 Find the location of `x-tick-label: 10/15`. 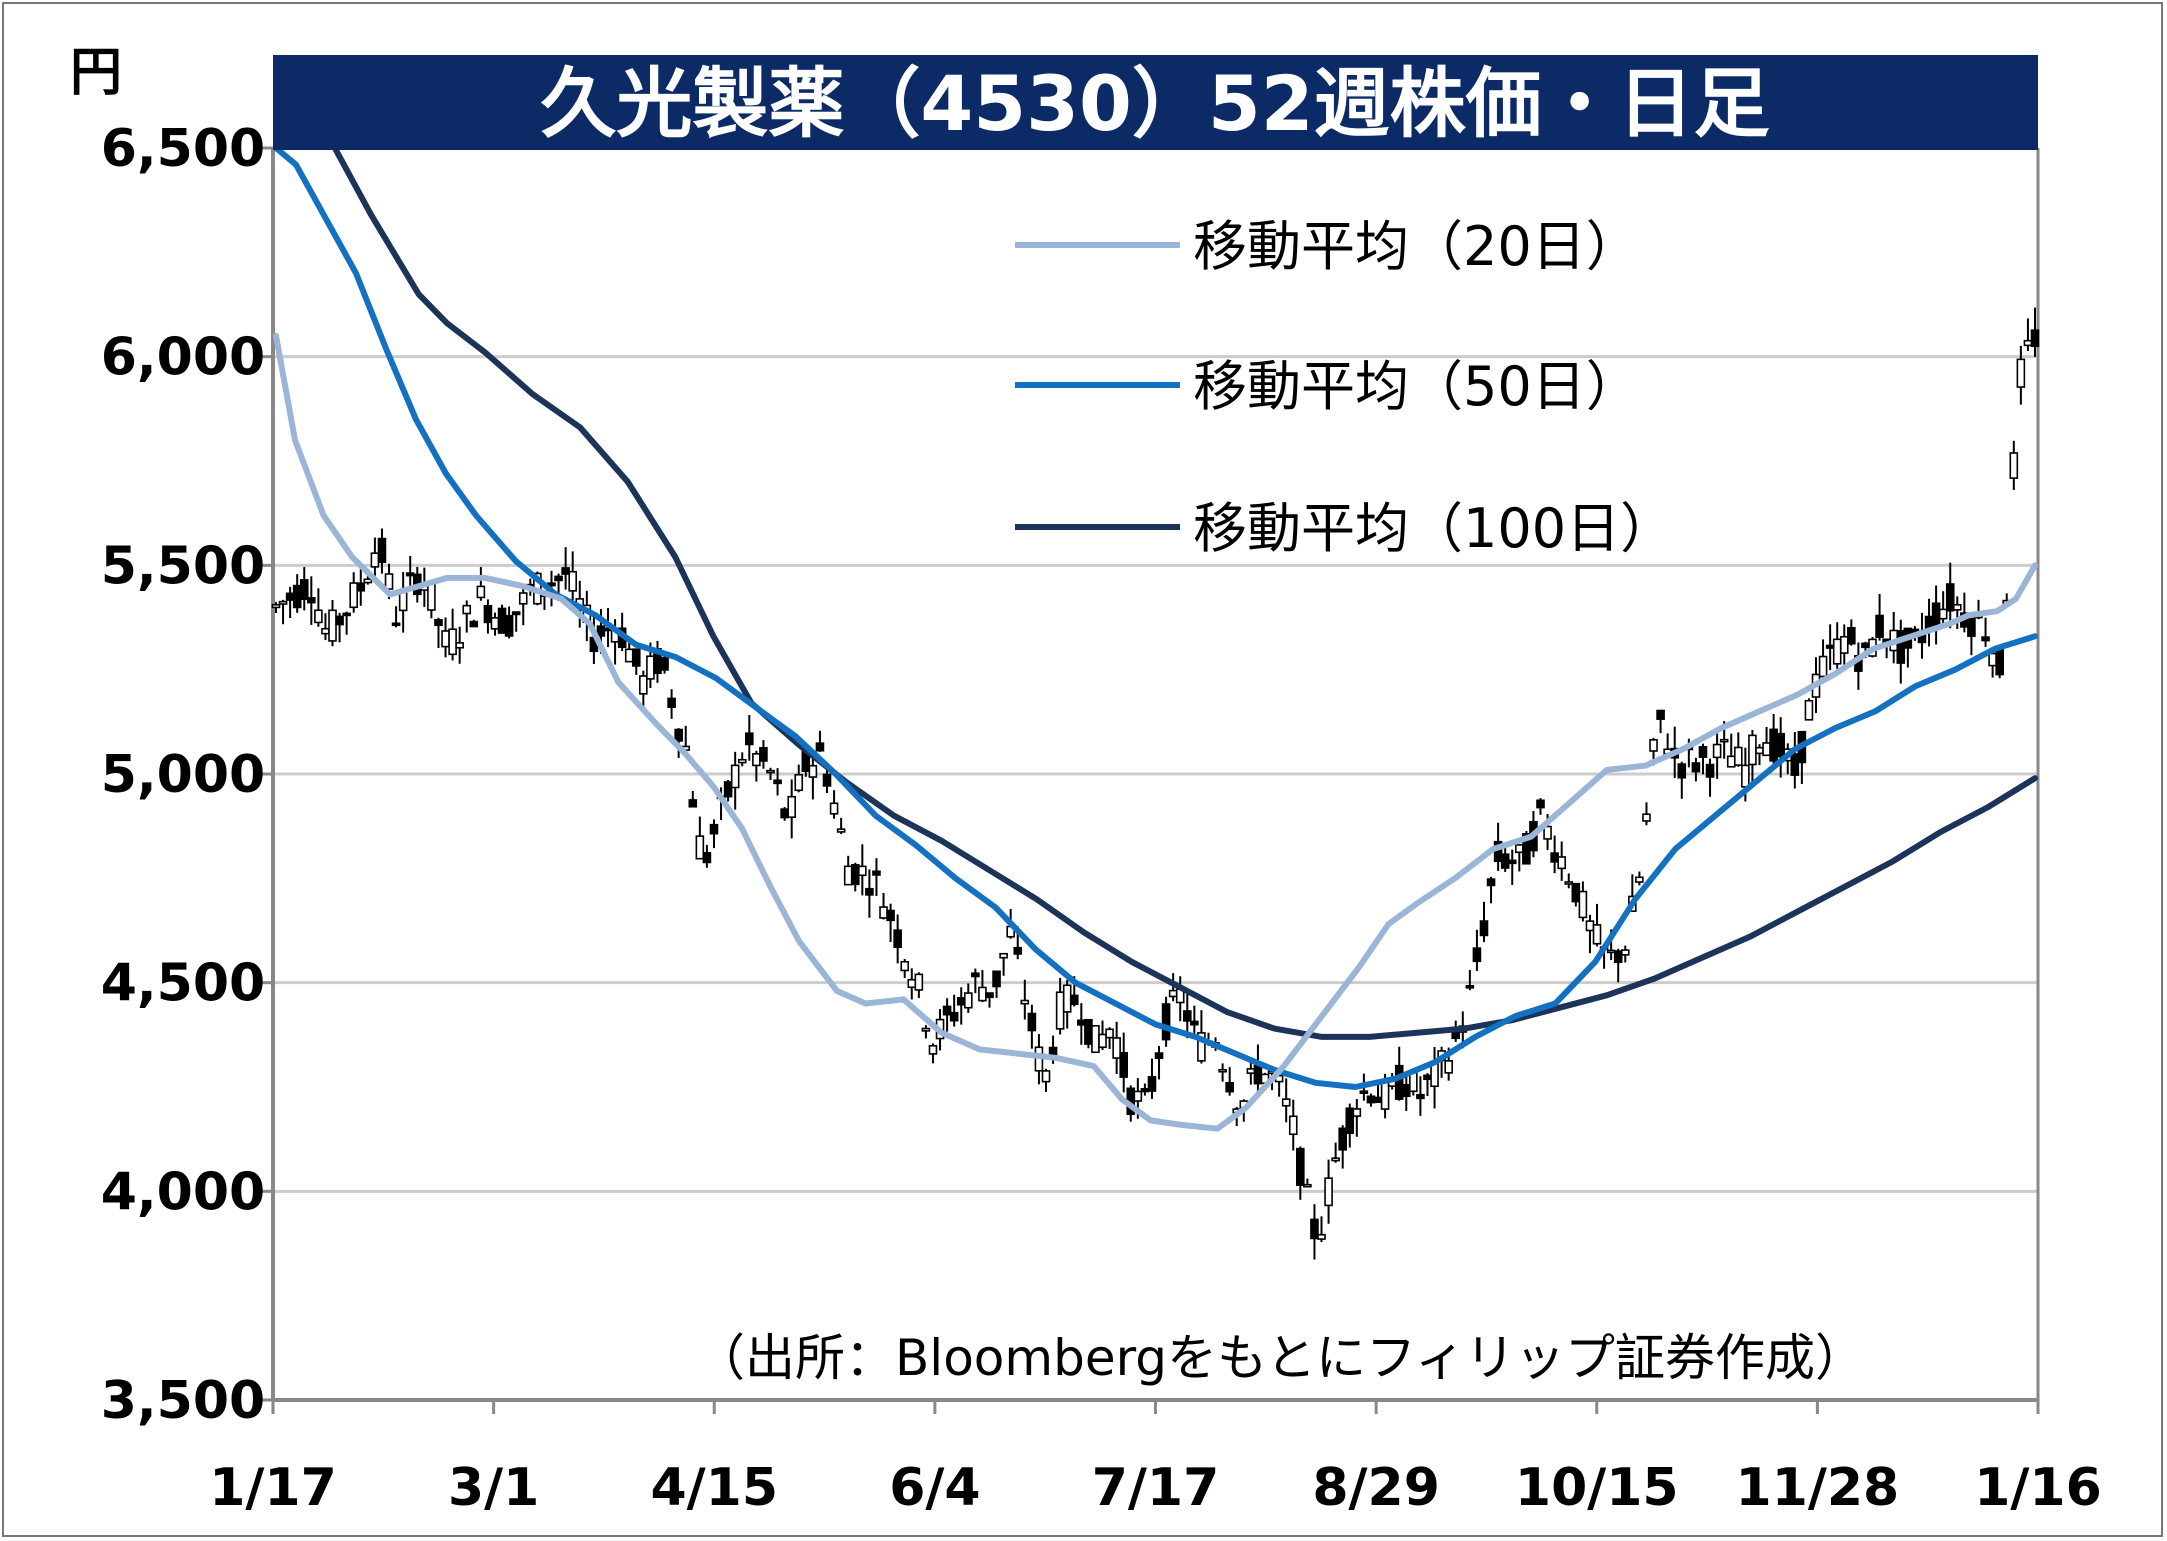

x-tick-label: 10/15 is located at coordinates (1597, 1488).